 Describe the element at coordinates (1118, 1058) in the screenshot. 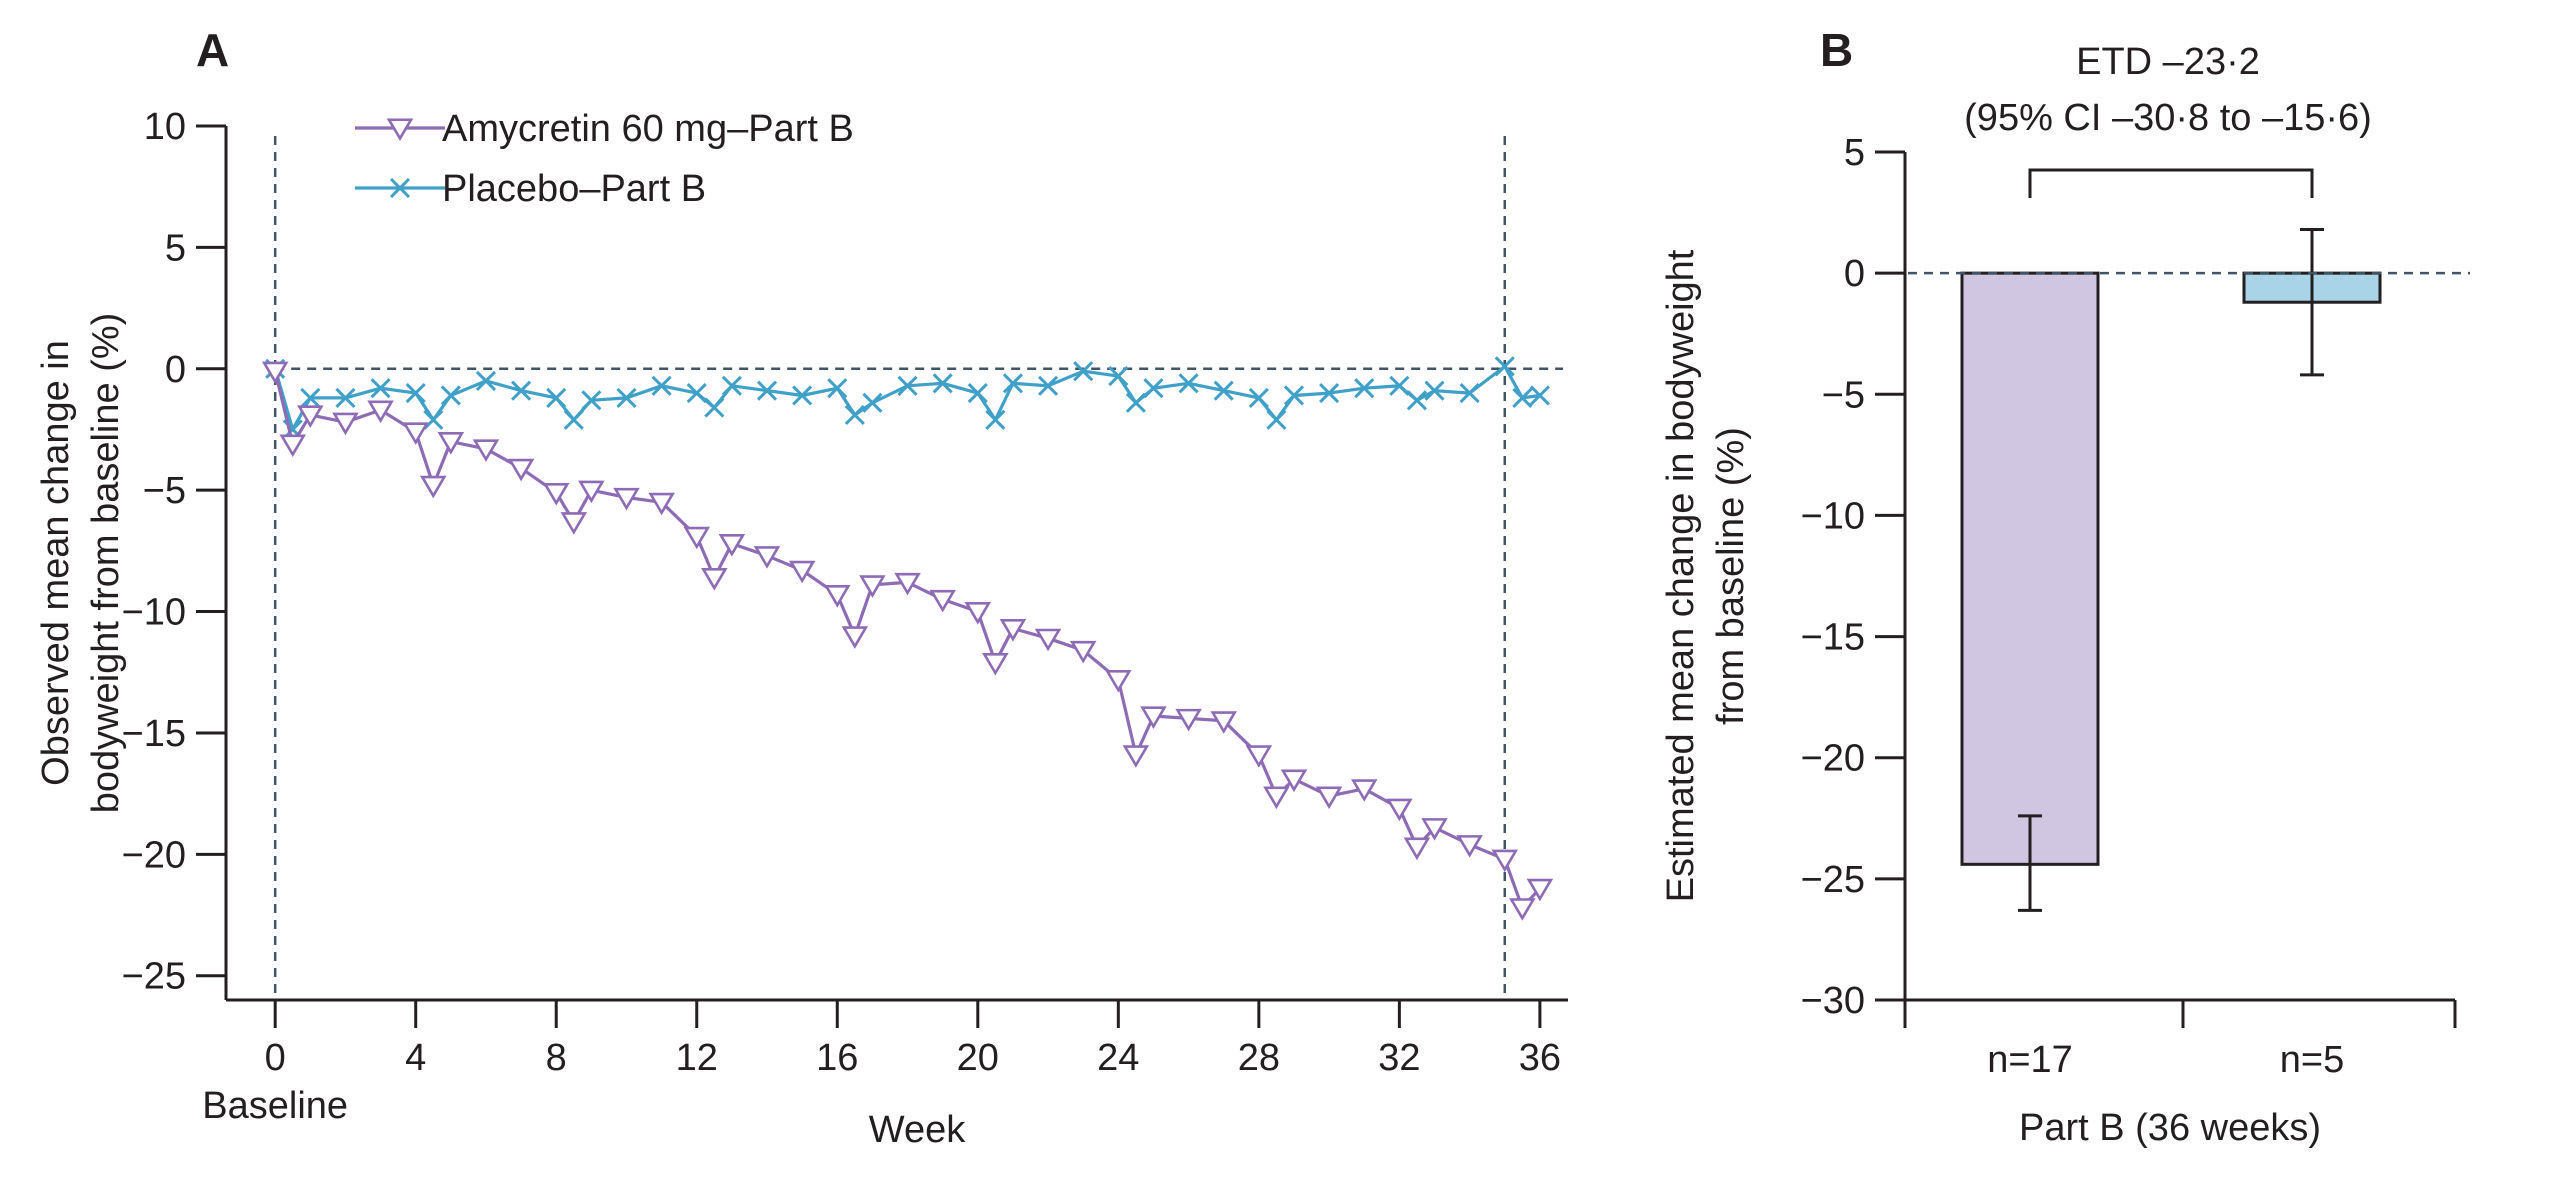

I see `x-tick-label: 24` at that location.